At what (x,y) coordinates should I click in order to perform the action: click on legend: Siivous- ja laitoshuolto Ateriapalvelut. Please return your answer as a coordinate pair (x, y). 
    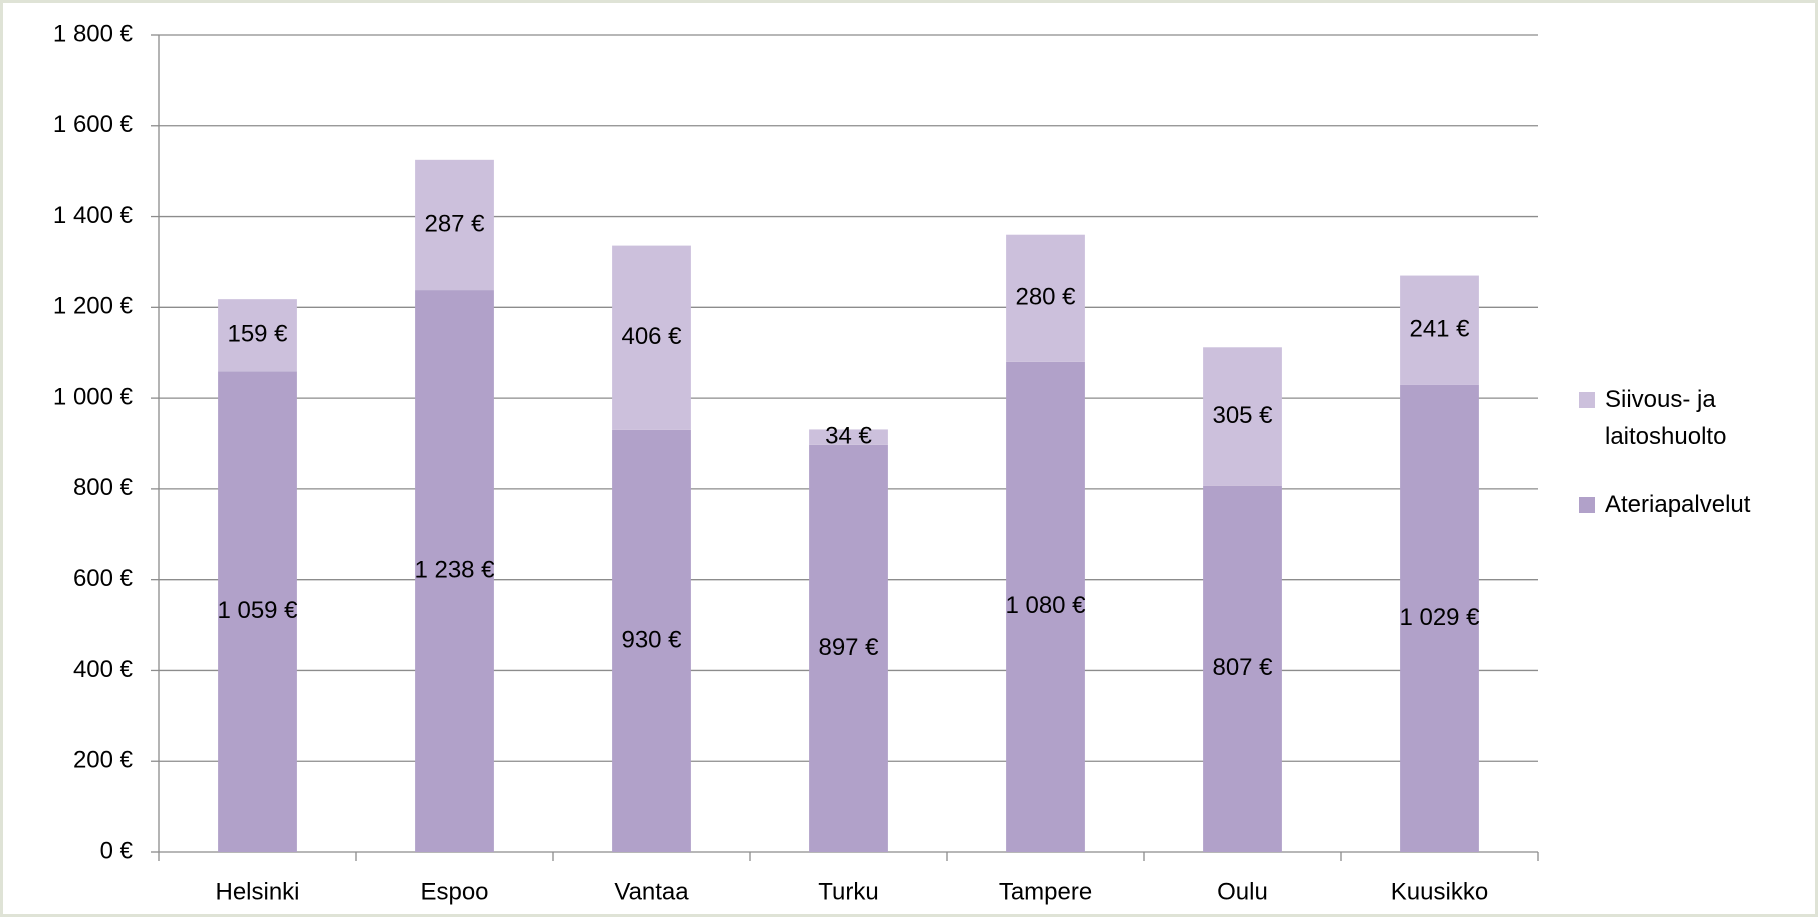
    Looking at the image, I should click on (1689, 467).